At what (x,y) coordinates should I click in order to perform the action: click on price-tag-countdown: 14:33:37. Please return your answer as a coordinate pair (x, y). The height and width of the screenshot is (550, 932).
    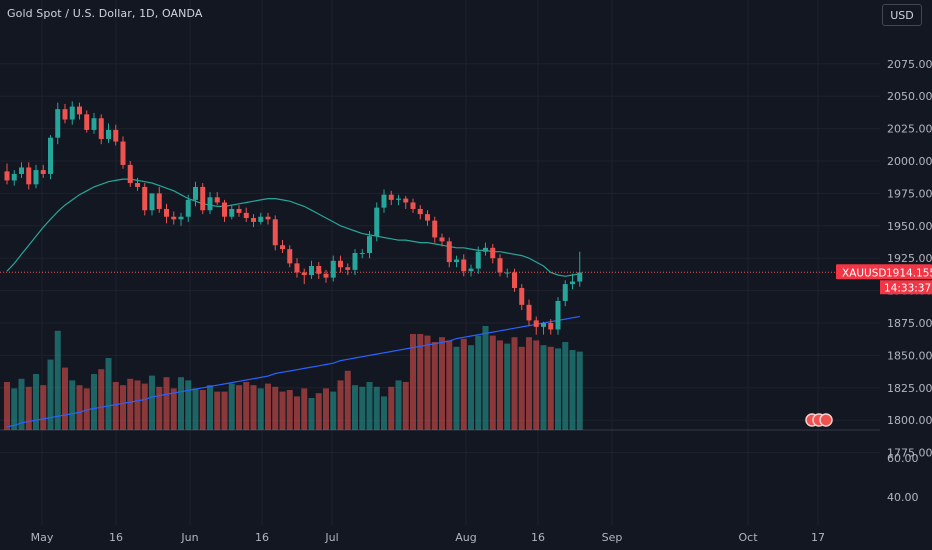
    Looking at the image, I should click on (907, 288).